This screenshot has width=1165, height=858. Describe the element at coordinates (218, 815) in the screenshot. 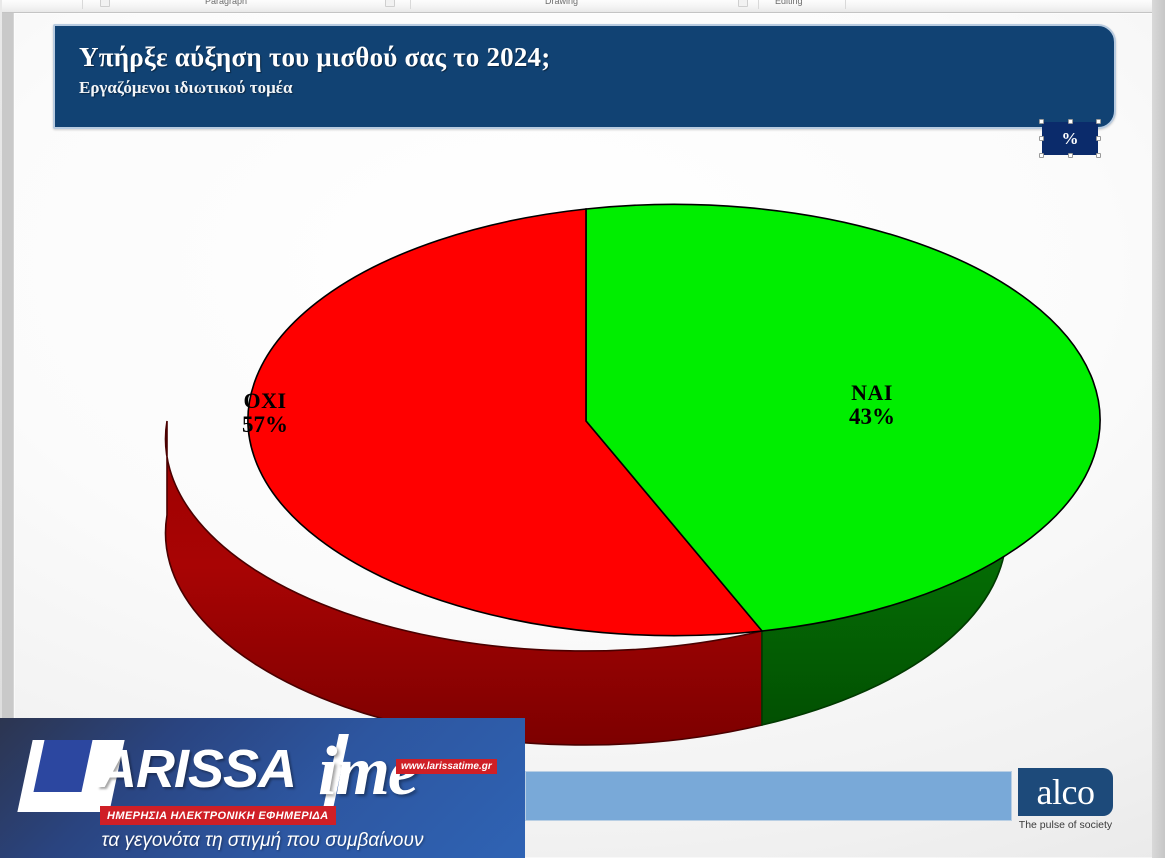

I see `larissa-kicker-badge: ΗΜΕΡΗΣΙΑ ΗΛΕΚΤΡΟΝΙΚΗ ΕΦΗΜΕΡΙΔΑ` at that location.